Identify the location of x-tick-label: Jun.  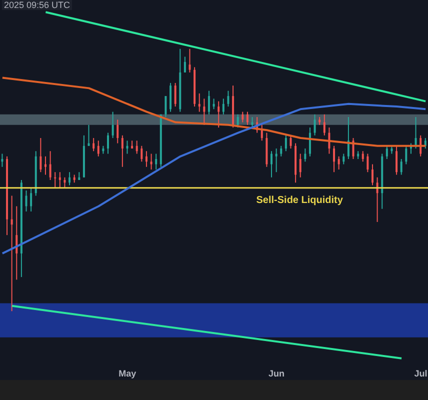
(276, 373).